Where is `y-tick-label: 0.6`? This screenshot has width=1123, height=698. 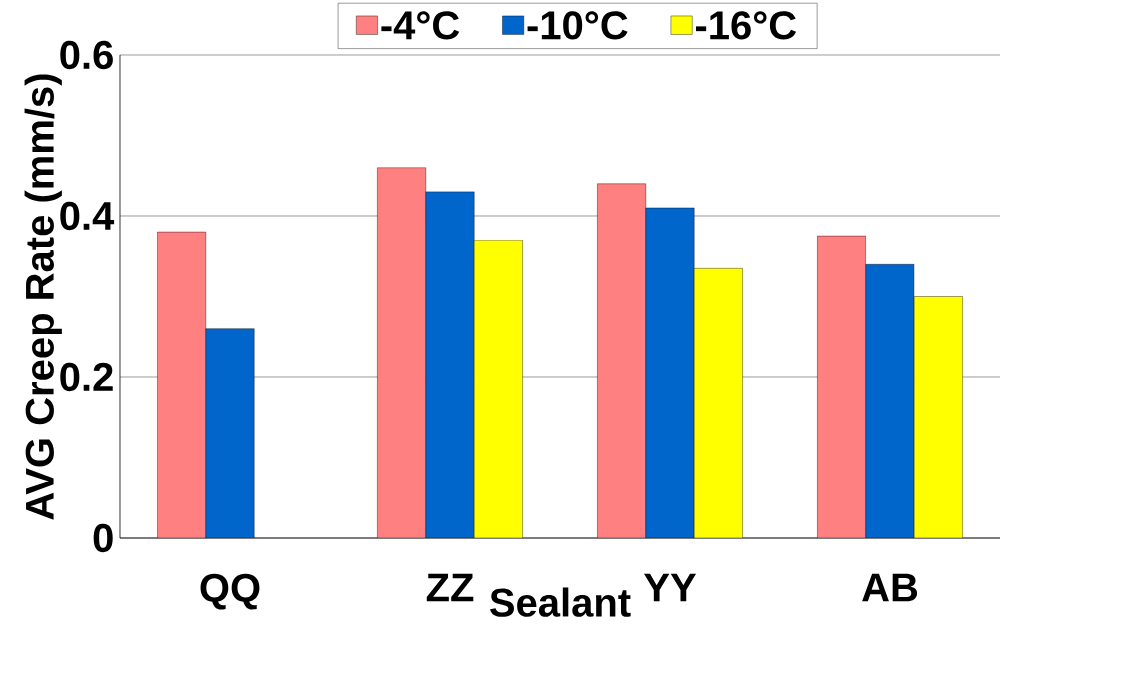
y-tick-label: 0.6 is located at coordinates (86, 55).